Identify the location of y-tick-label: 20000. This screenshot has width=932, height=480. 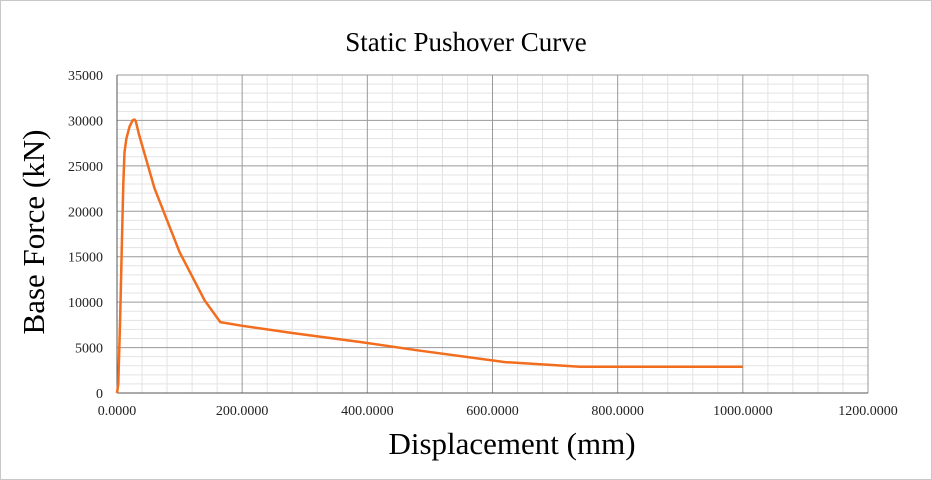
(85, 212).